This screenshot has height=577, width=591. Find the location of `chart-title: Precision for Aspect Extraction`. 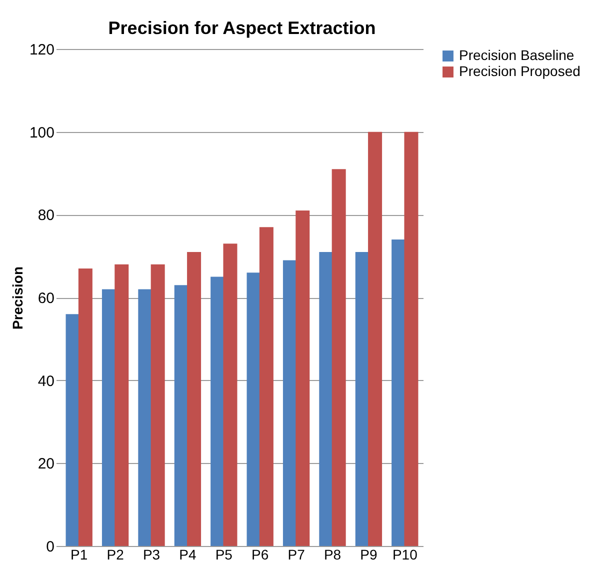

chart-title: Precision for Aspect Extraction is located at coordinates (242, 28).